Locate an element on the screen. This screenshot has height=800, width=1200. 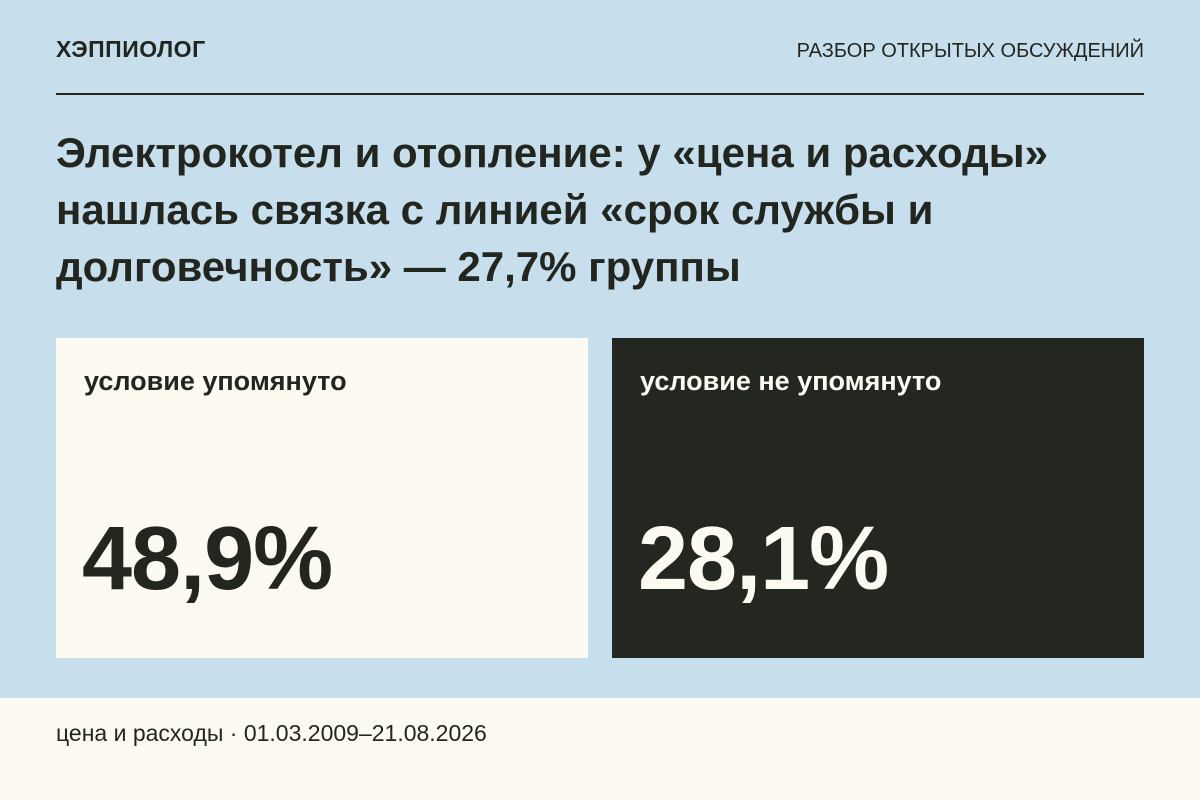
card-label: условие упомянуто is located at coordinates (215, 381).